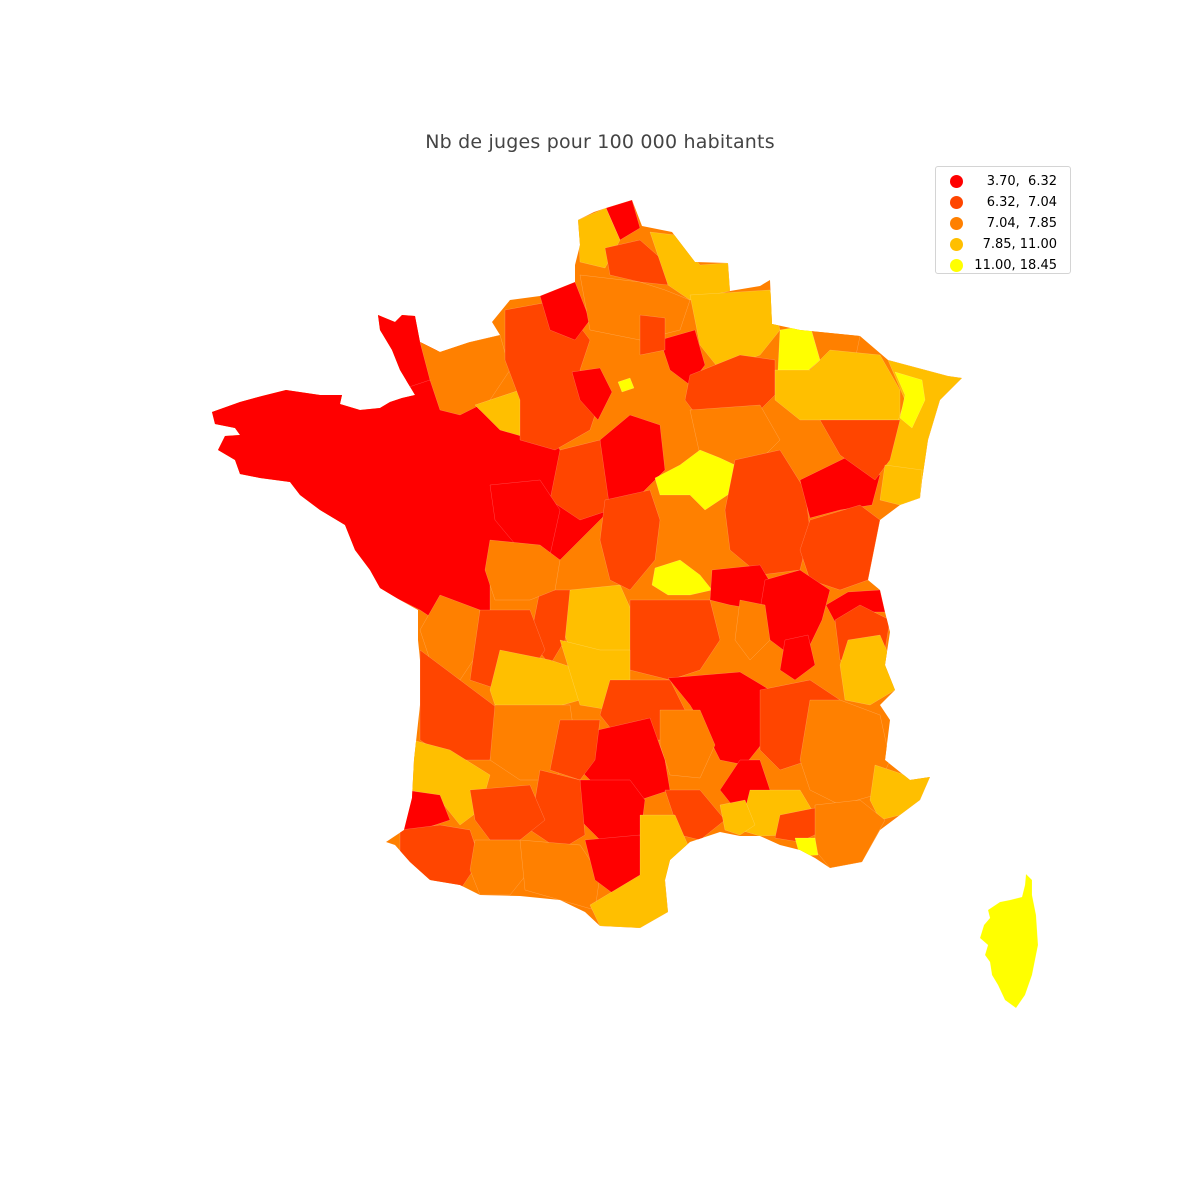 The image size is (1200, 1200). I want to click on legend-item: 7.85, 11.00, so click(1003, 244).